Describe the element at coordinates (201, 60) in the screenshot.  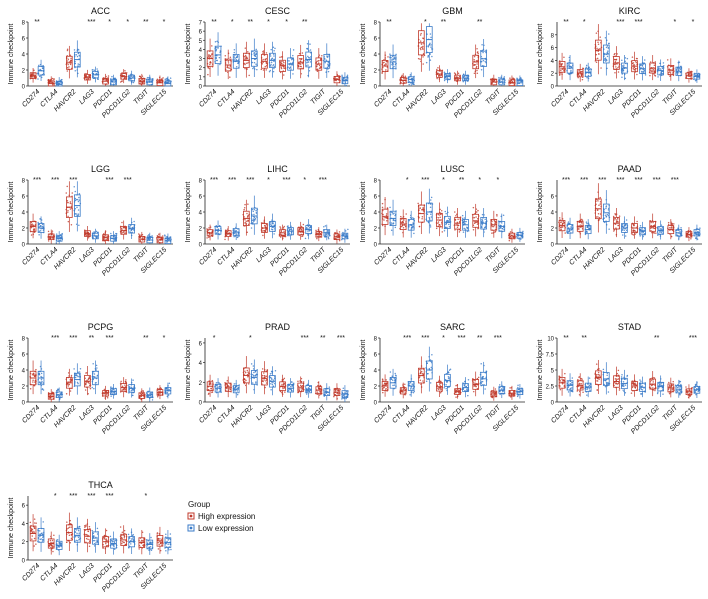
I see `y-tick-label: 3` at that location.